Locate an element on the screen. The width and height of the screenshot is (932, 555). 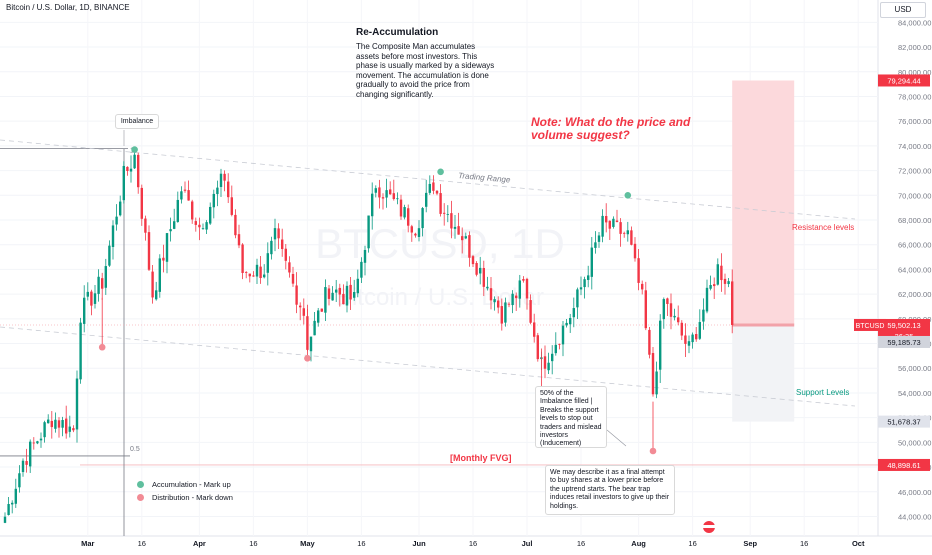
currency-button: USD is located at coordinates (903, 10).